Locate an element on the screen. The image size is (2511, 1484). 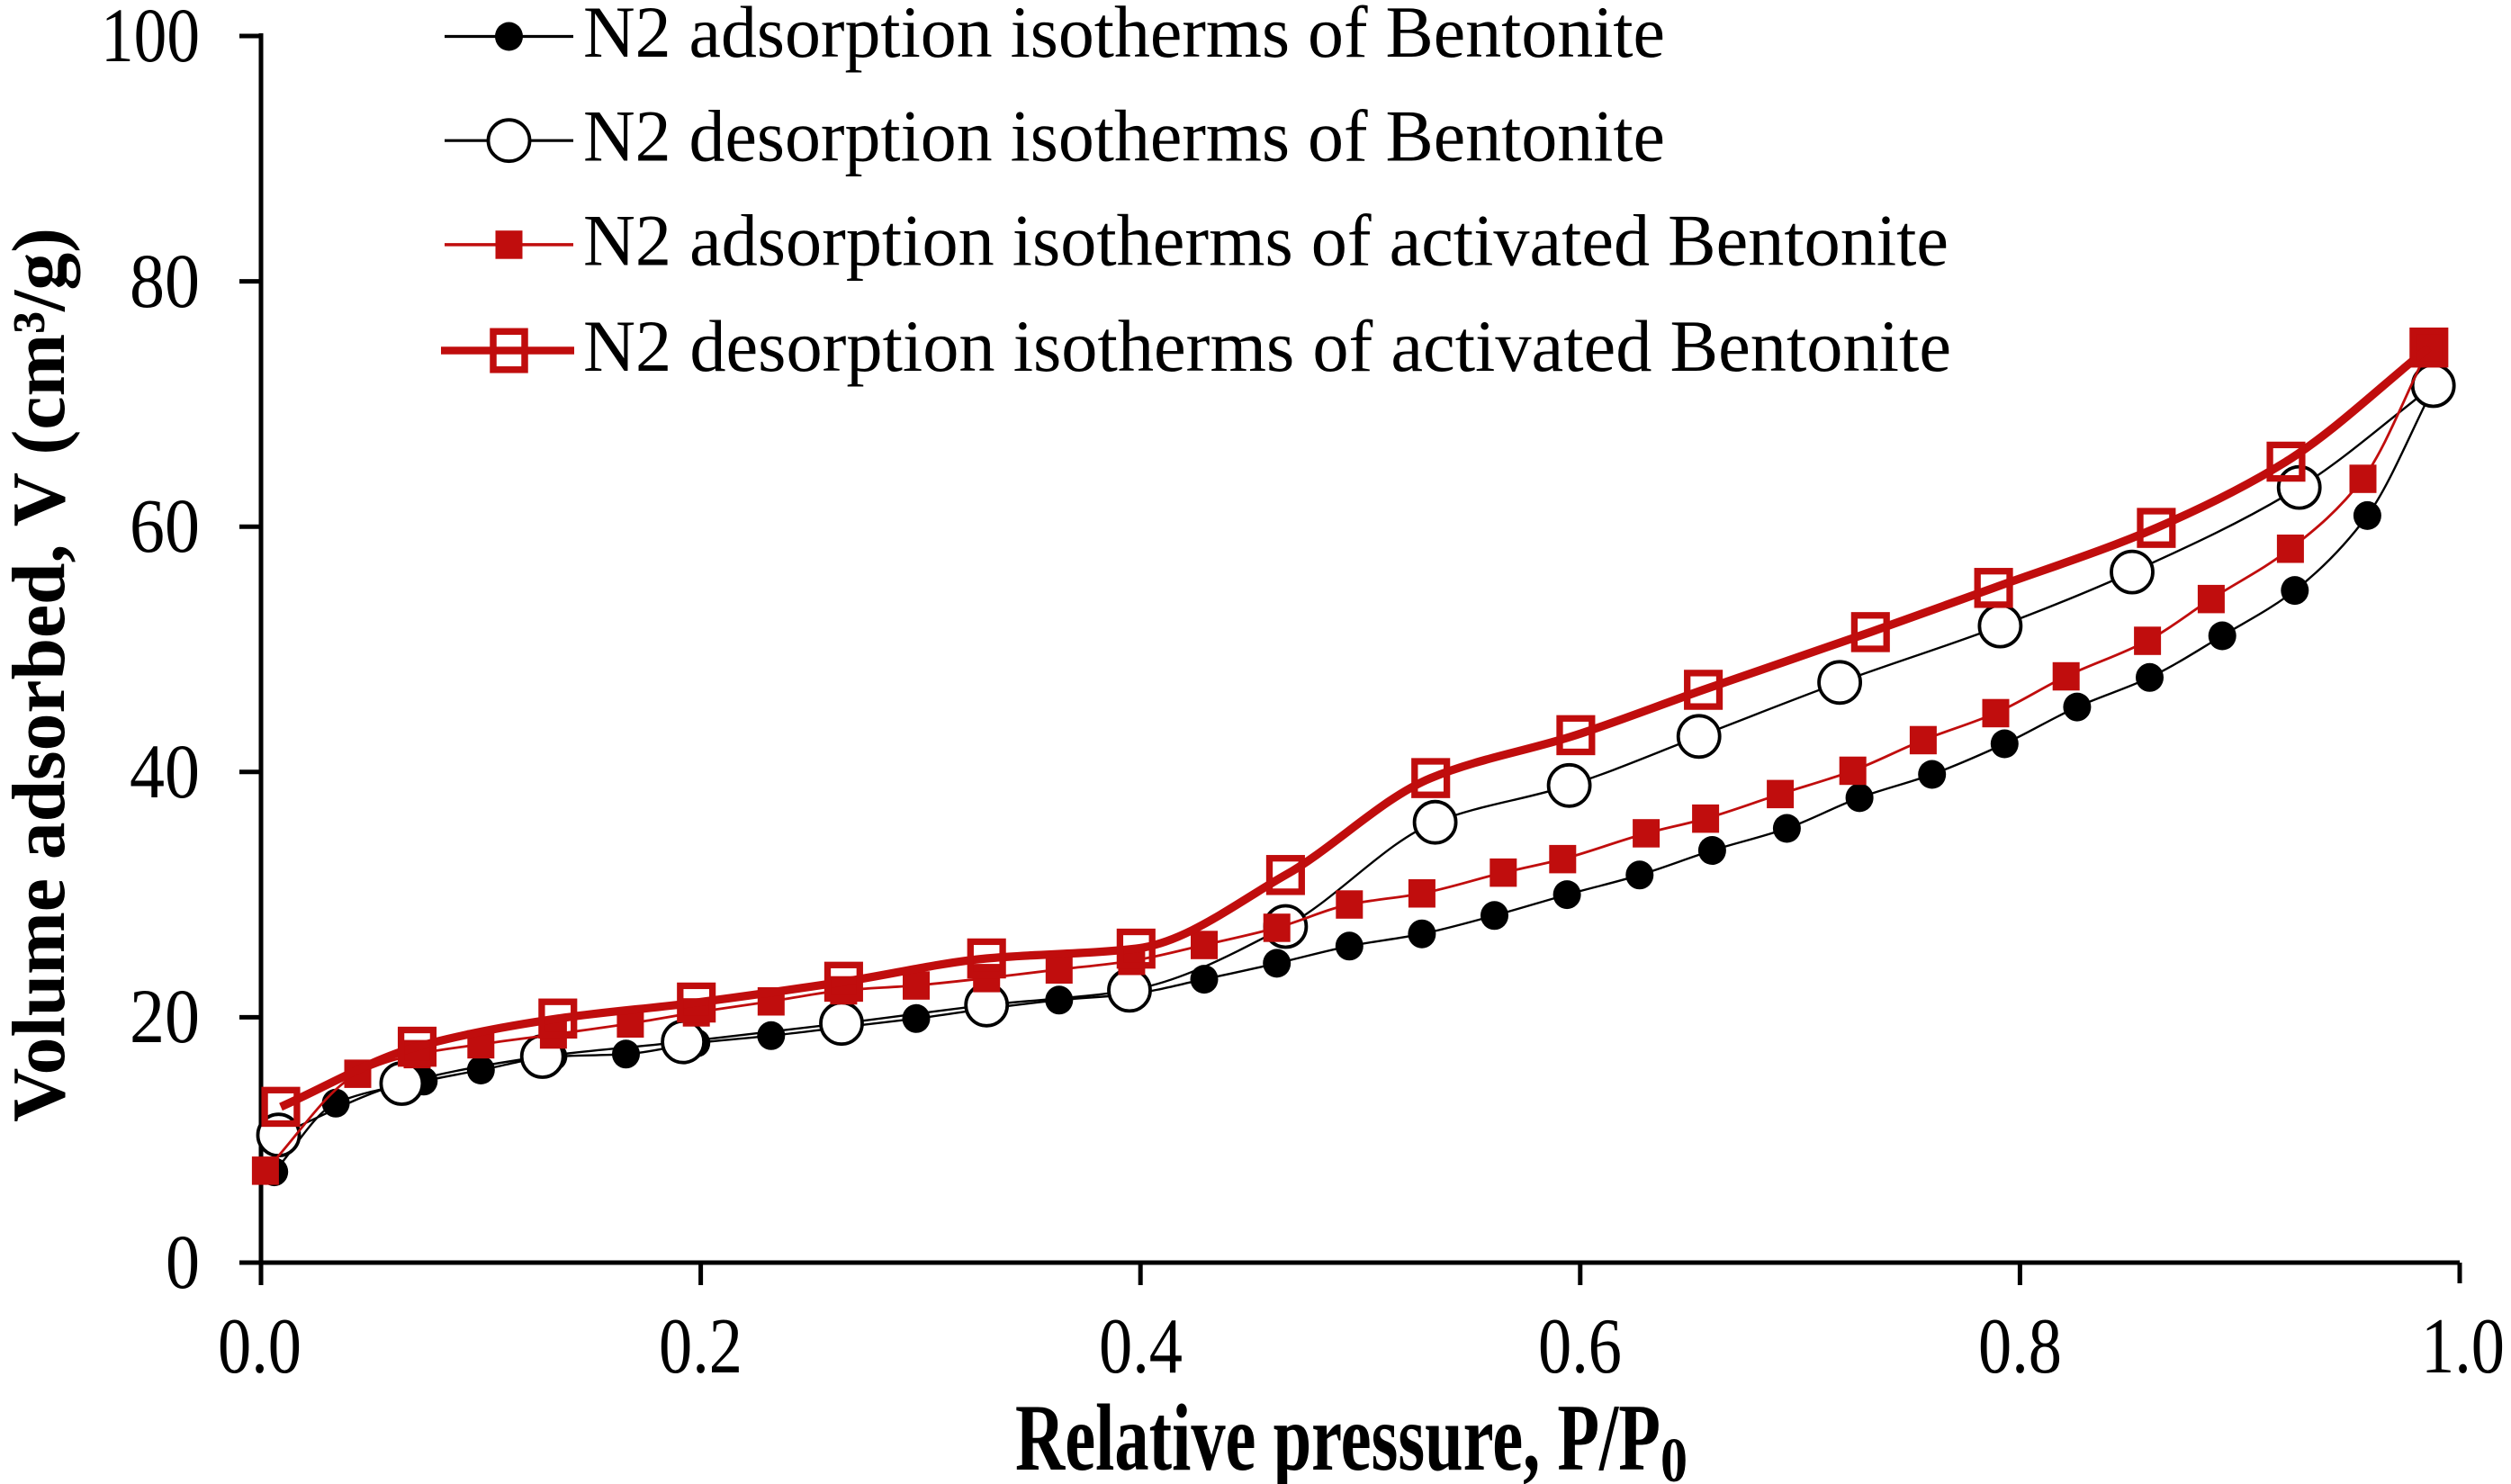
svg-text: 20 is located at coordinates (165, 1016).